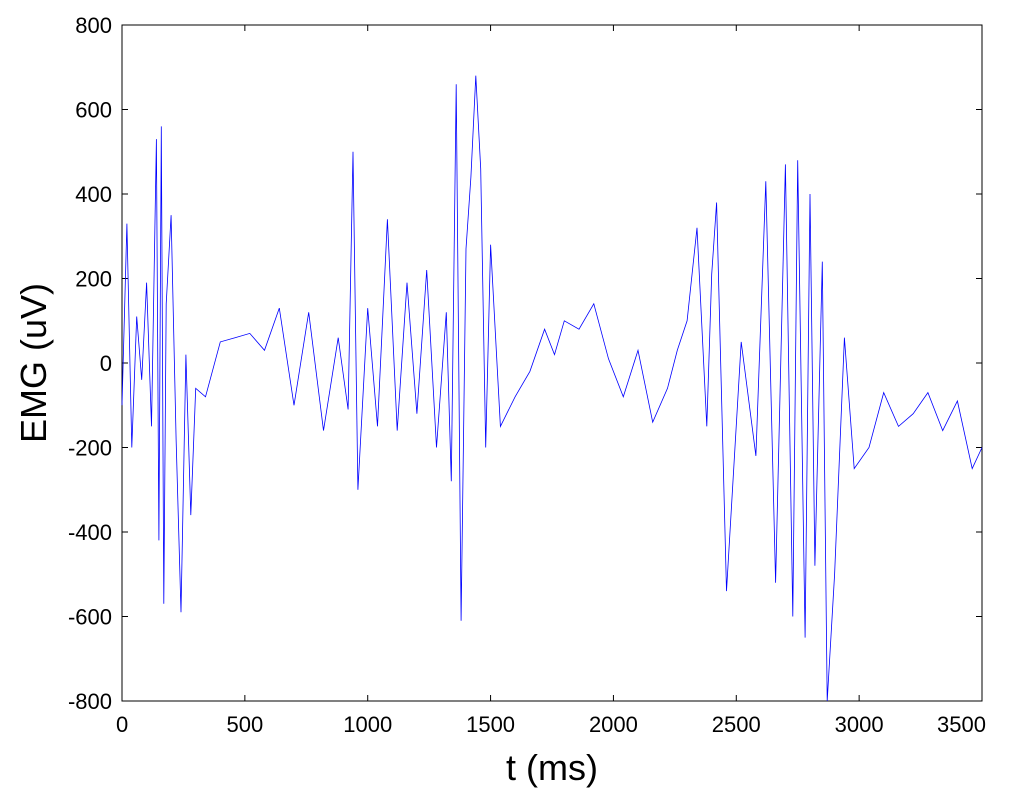 This screenshot has width=1024, height=802. I want to click on y-tick-label: 400, so click(93, 194).